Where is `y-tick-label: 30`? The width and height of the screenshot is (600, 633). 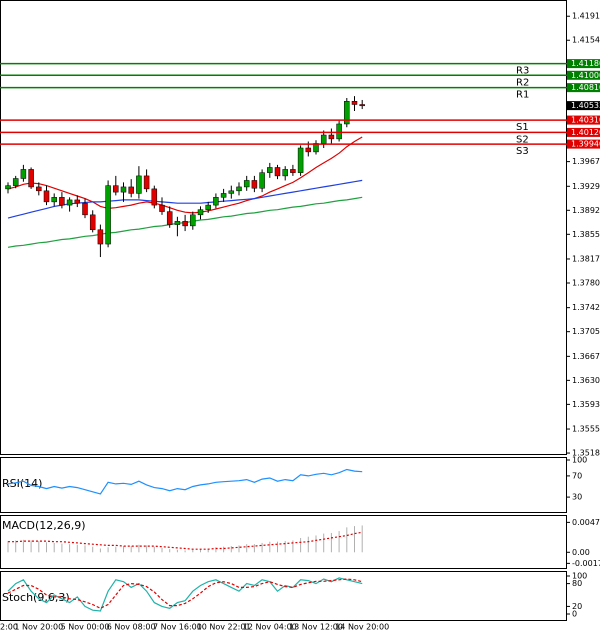
y-tick-label: 30 is located at coordinates (577, 497).